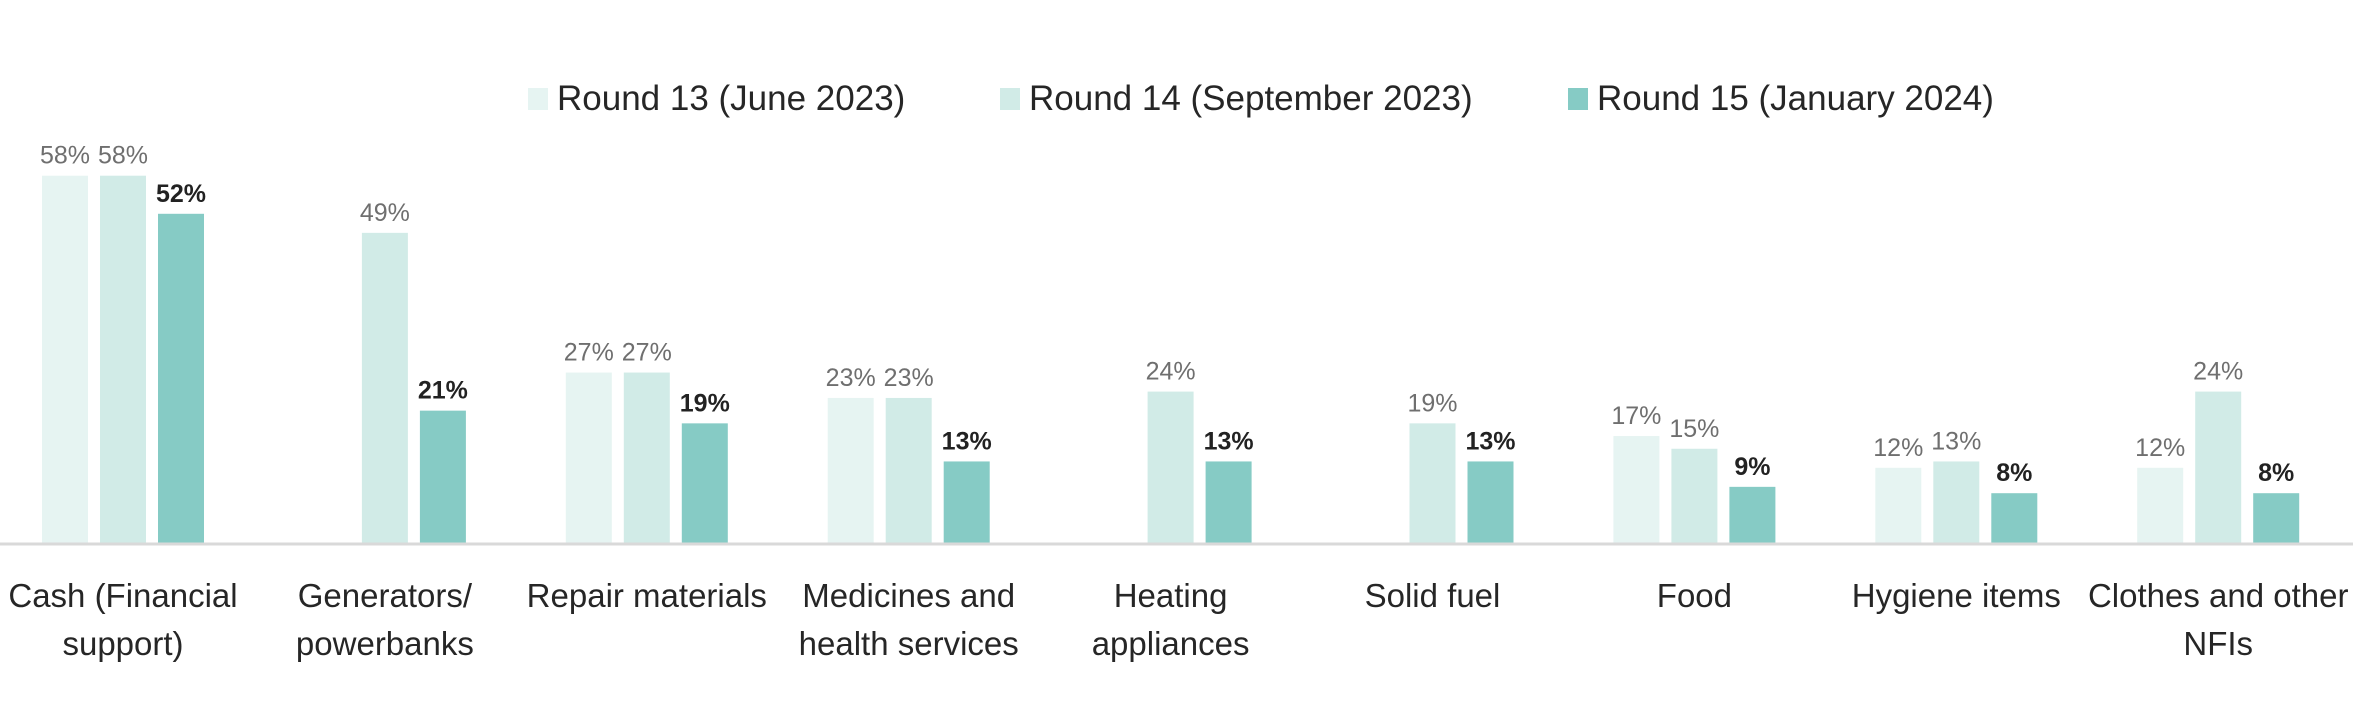  Describe the element at coordinates (181, 194) in the screenshot. I see `data-label-series3-cat1: 52%` at that location.